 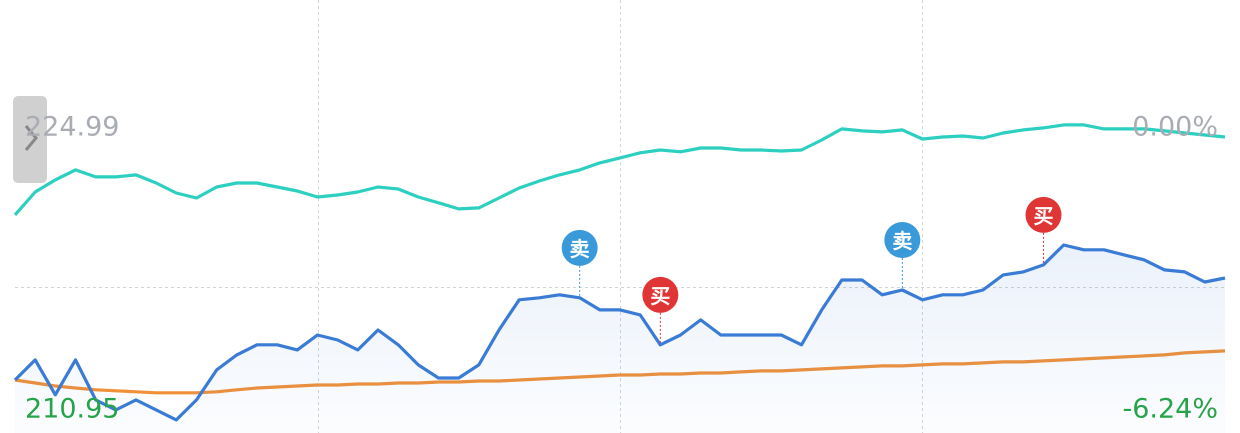 What do you see at coordinates (1170, 408) in the screenshot?
I see `y2-tick-label: -6.24%` at bounding box center [1170, 408].